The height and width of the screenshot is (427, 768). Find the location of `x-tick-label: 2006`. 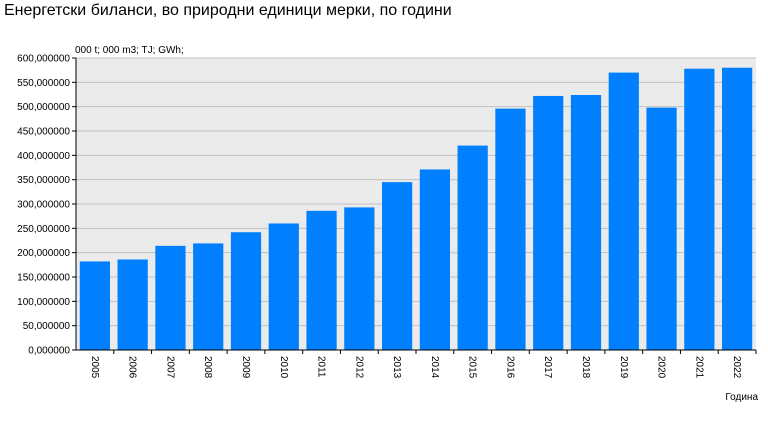

x-tick-label: 2006 is located at coordinates (132, 367).